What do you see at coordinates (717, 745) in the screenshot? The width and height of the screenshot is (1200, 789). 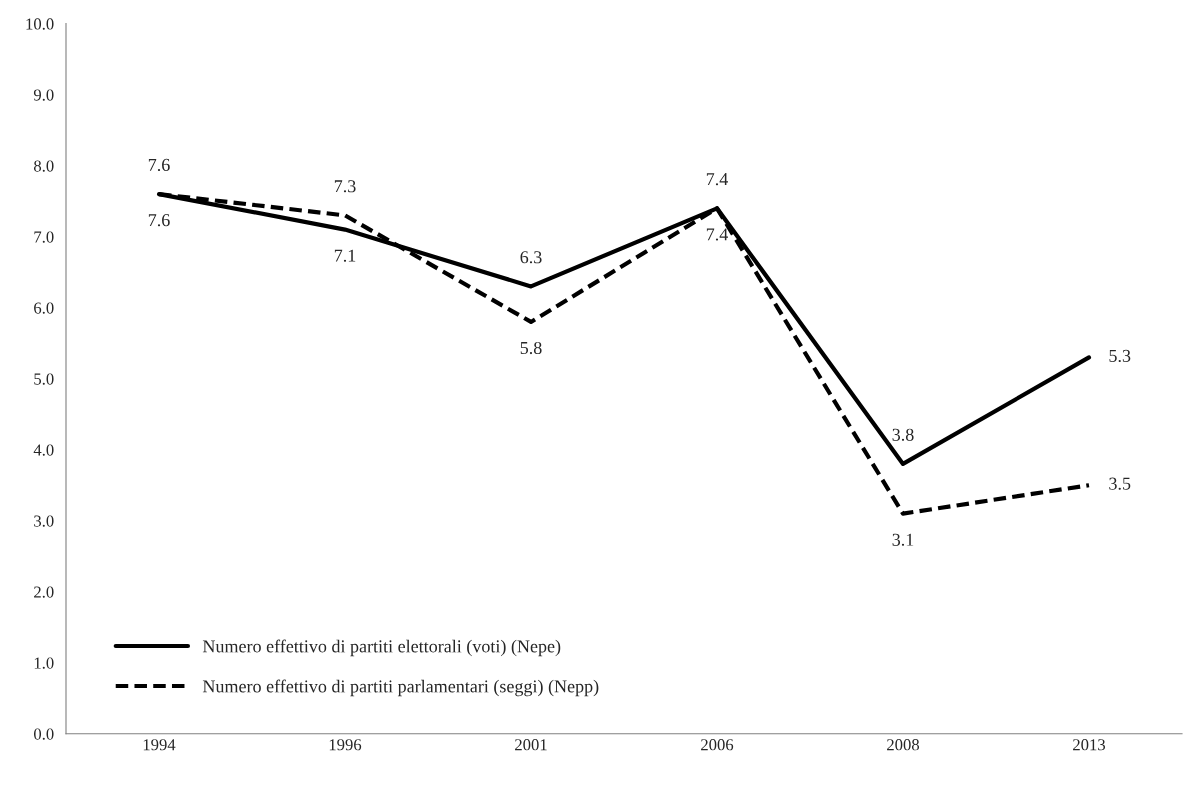 I see `x-tick-label: 2006` at bounding box center [717, 745].